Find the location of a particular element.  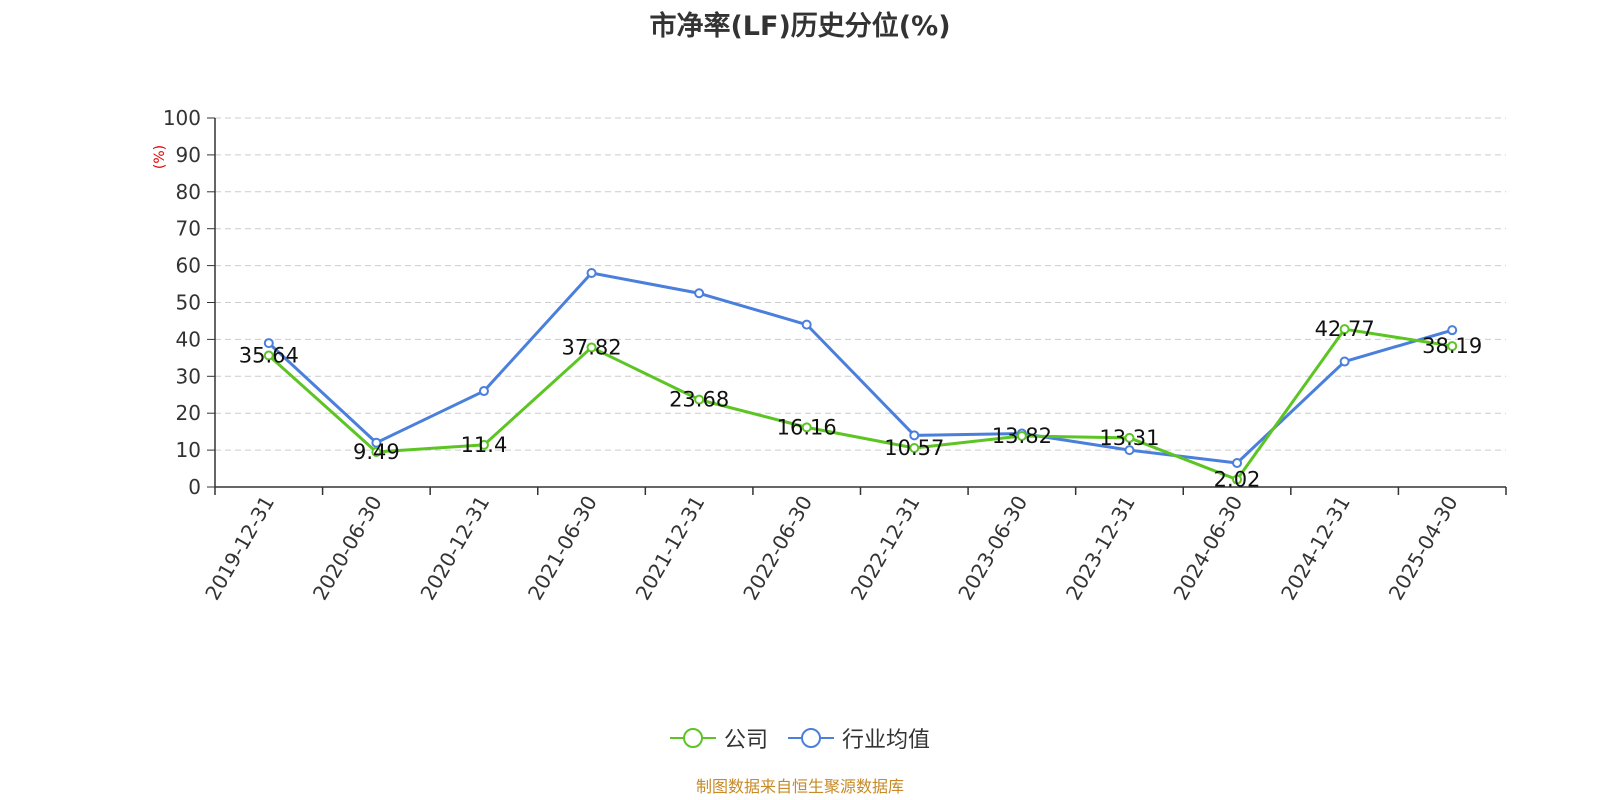

data-label: 2.02 is located at coordinates (1237, 480).